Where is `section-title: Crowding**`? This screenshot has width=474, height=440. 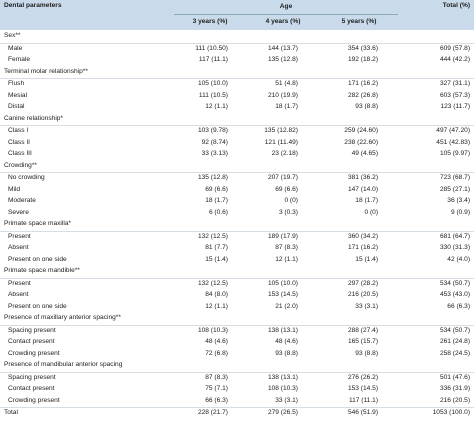 section-title: Crowding** is located at coordinates (237, 167).